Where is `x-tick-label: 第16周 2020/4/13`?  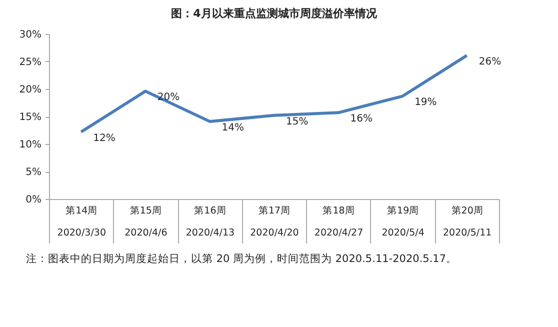 x-tick-label: 第16周 2020/4/13 is located at coordinates (210, 221).